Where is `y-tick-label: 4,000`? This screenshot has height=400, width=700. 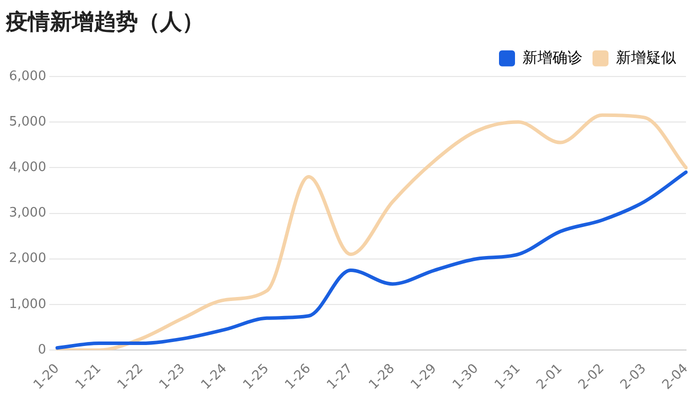
y-tick-label: 4,000 is located at coordinates (27, 168).